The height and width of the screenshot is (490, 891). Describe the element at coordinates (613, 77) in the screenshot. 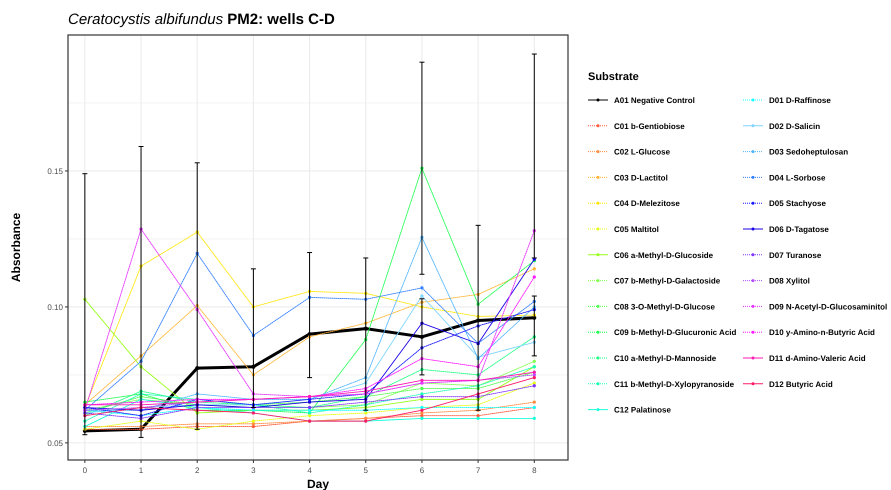

I see `legend-title: Substrate` at that location.